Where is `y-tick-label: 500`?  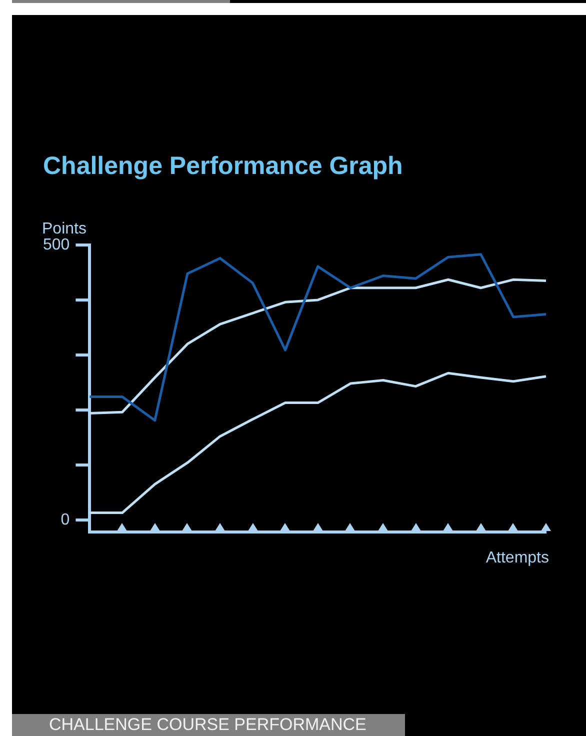 y-tick-label: 500 is located at coordinates (56, 245).